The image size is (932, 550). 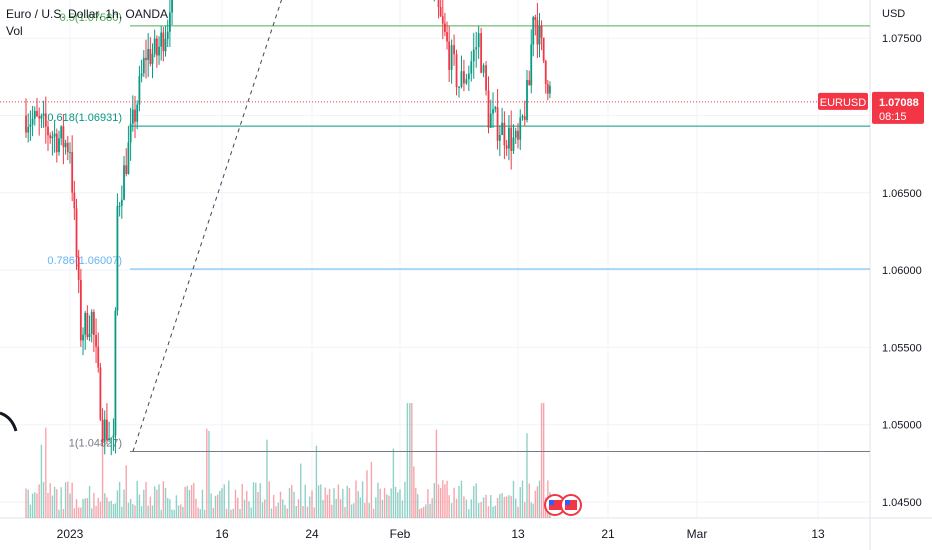 I want to click on time-tick-label: Mar, so click(x=697, y=534).